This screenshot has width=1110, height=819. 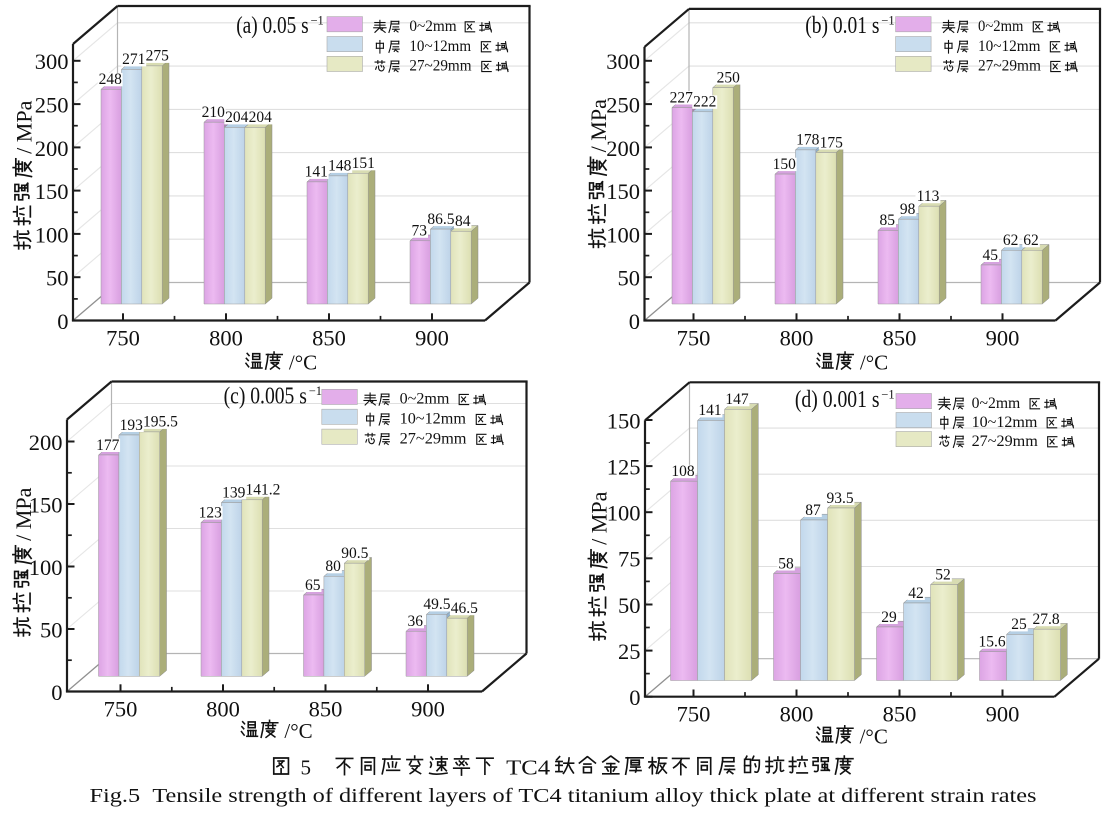 What do you see at coordinates (415, 621) in the screenshot?
I see `svg-text: 36` at bounding box center [415, 621].